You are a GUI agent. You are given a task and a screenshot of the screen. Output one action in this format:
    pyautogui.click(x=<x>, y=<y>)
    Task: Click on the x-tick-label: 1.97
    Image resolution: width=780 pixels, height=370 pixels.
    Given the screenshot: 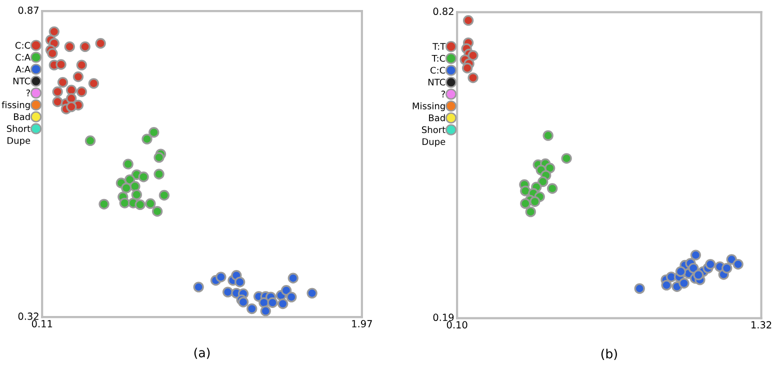 What is the action you would take?
    pyautogui.click(x=362, y=324)
    